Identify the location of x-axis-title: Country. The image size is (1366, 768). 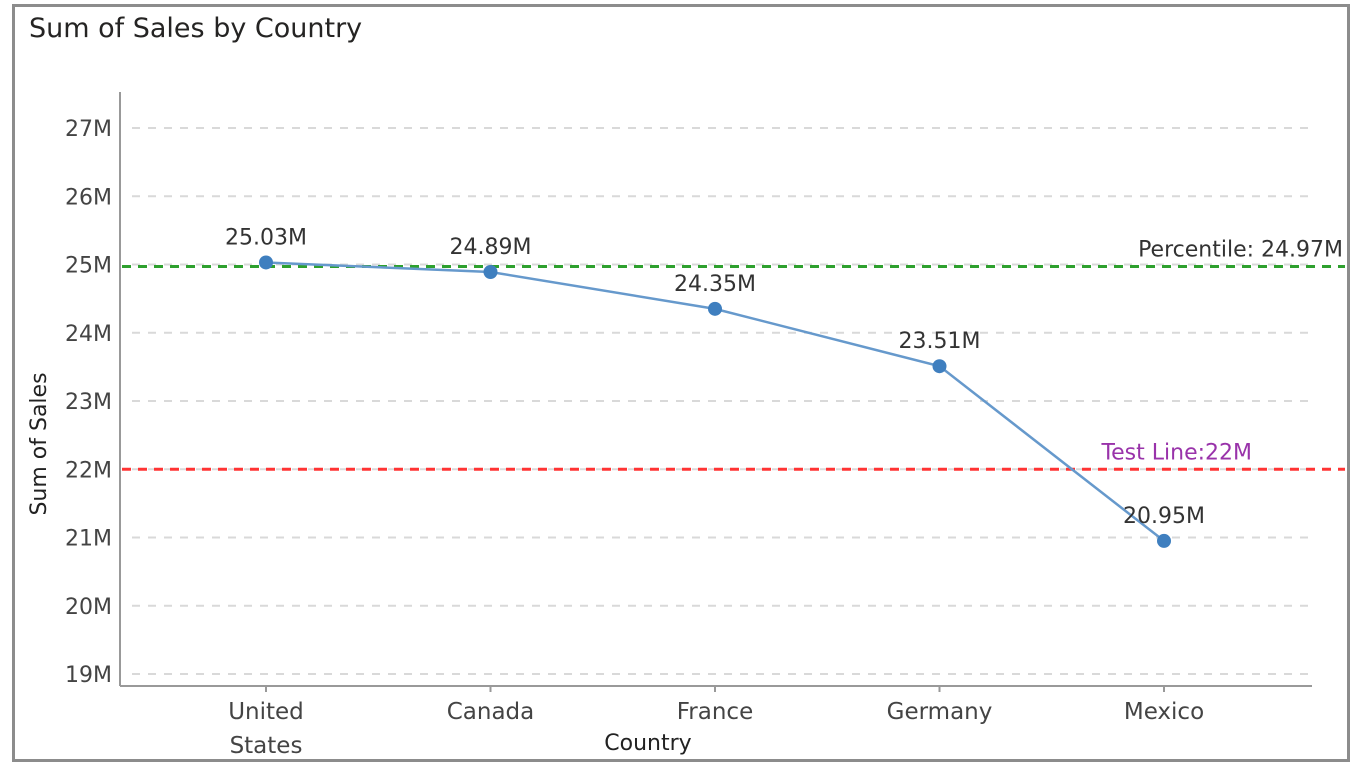
(647, 743).